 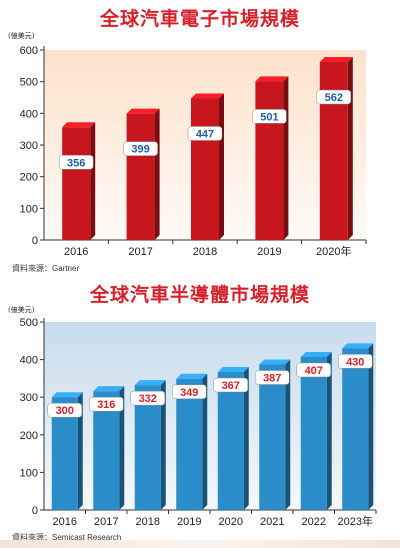 What do you see at coordinates (200, 544) in the screenshot?
I see `bottom-decorative-strip` at bounding box center [200, 544].